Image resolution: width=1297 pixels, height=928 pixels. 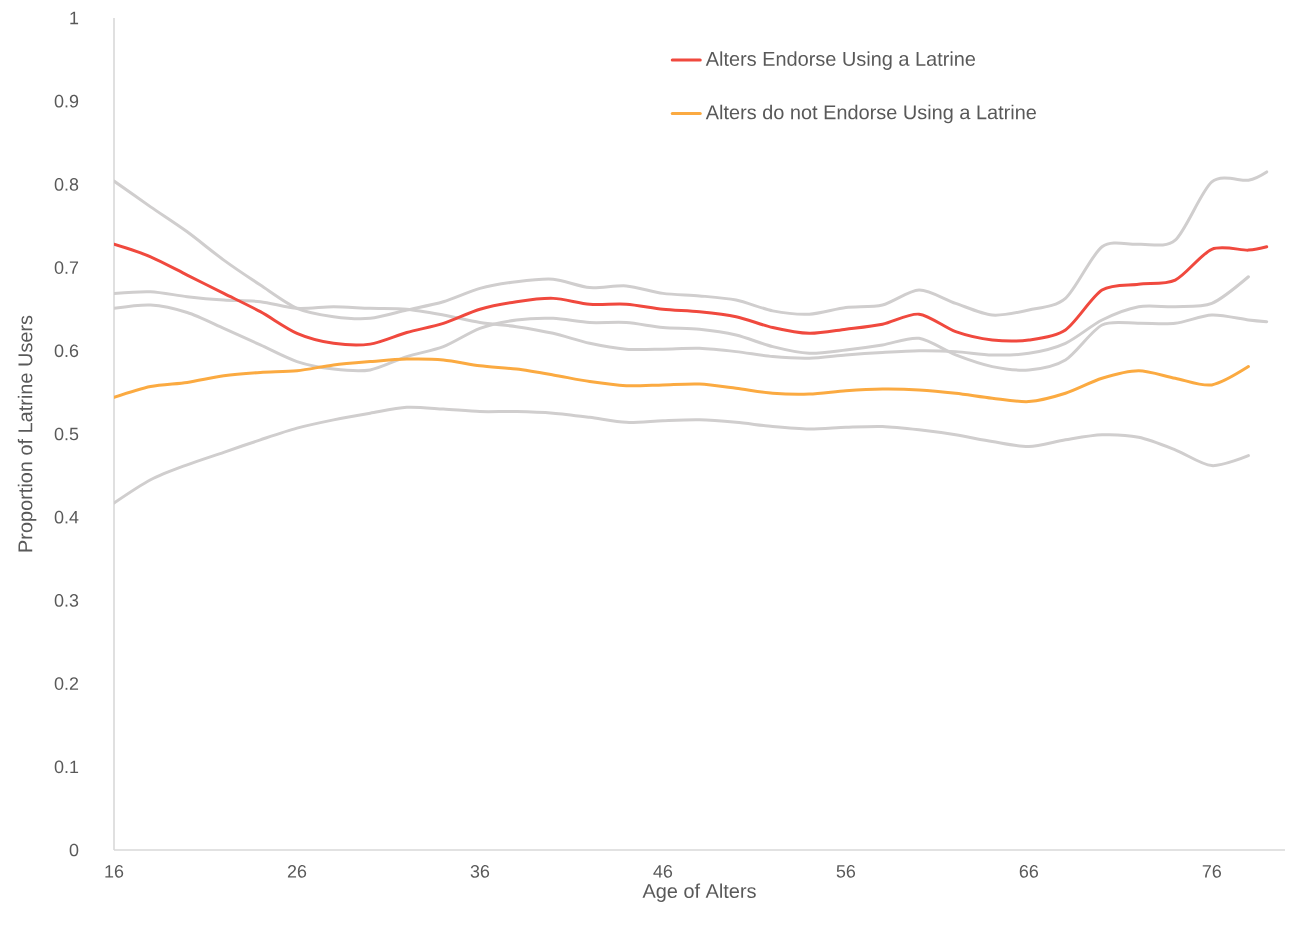 What do you see at coordinates (74, 850) in the screenshot?
I see `y-tick-label: 0` at bounding box center [74, 850].